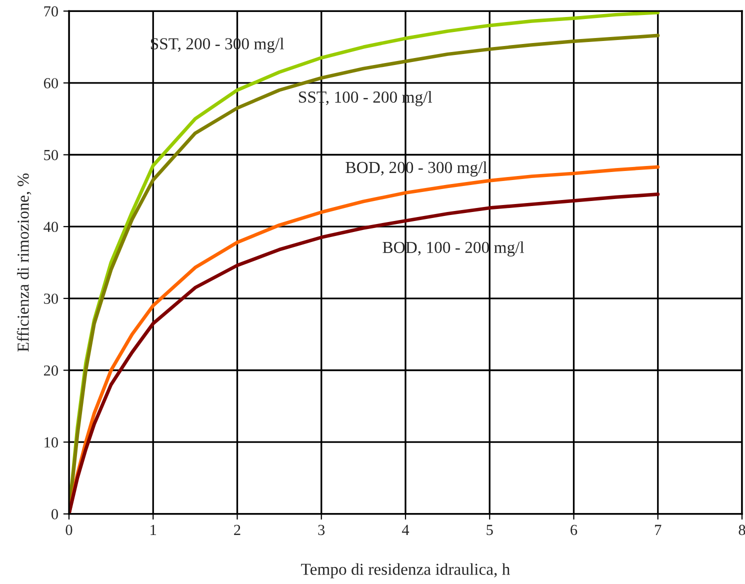 The image size is (745, 584). I want to click on x-tick-label: 5, so click(489, 530).